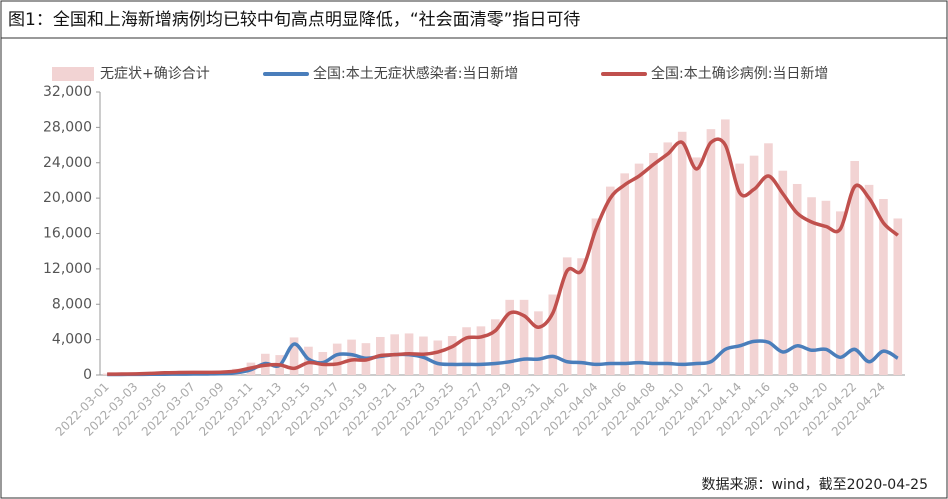  What do you see at coordinates (67, 92) in the screenshot?
I see `y-tick-label: 32,000` at bounding box center [67, 92].